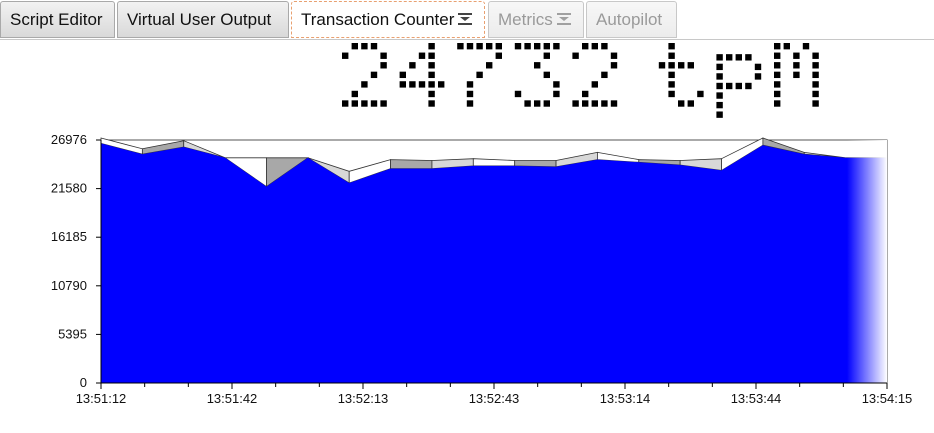 This screenshot has height=433, width=934. What do you see at coordinates (796, 75) in the screenshot?
I see `counter-glyph-m` at bounding box center [796, 75].